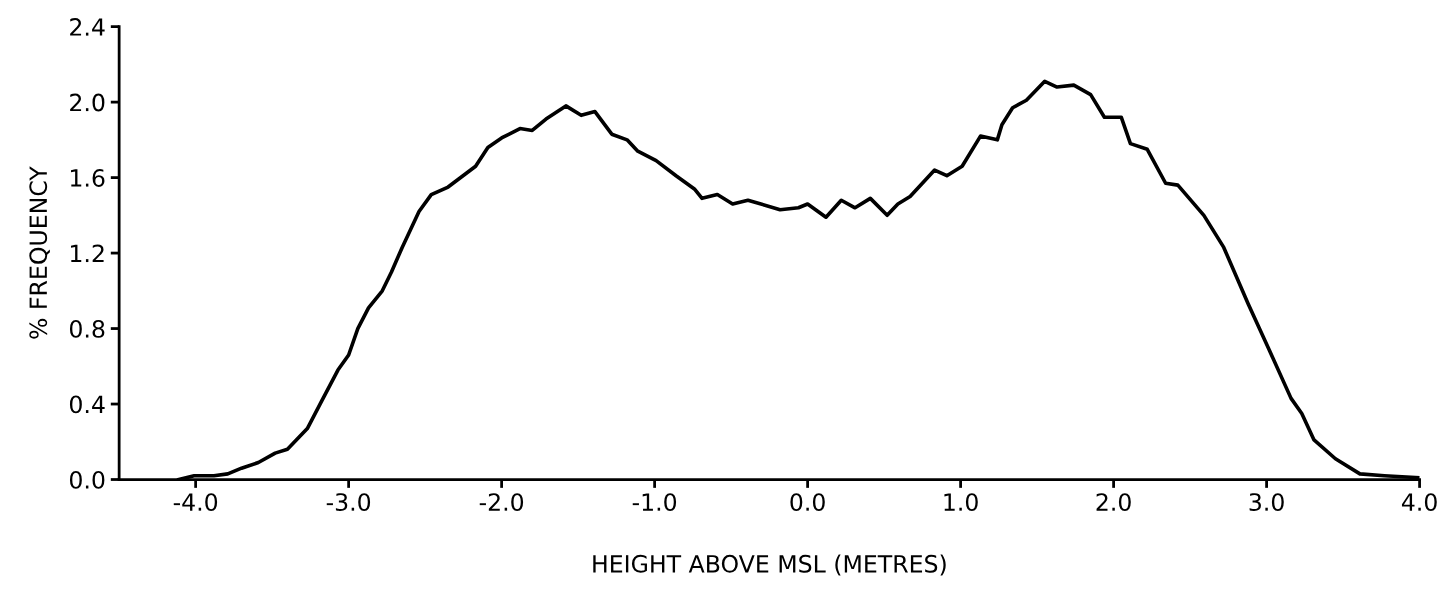 Image resolution: width=1453 pixels, height=592 pixels. Describe the element at coordinates (807, 502) in the screenshot. I see `x-tick-label: 0.0` at that location.